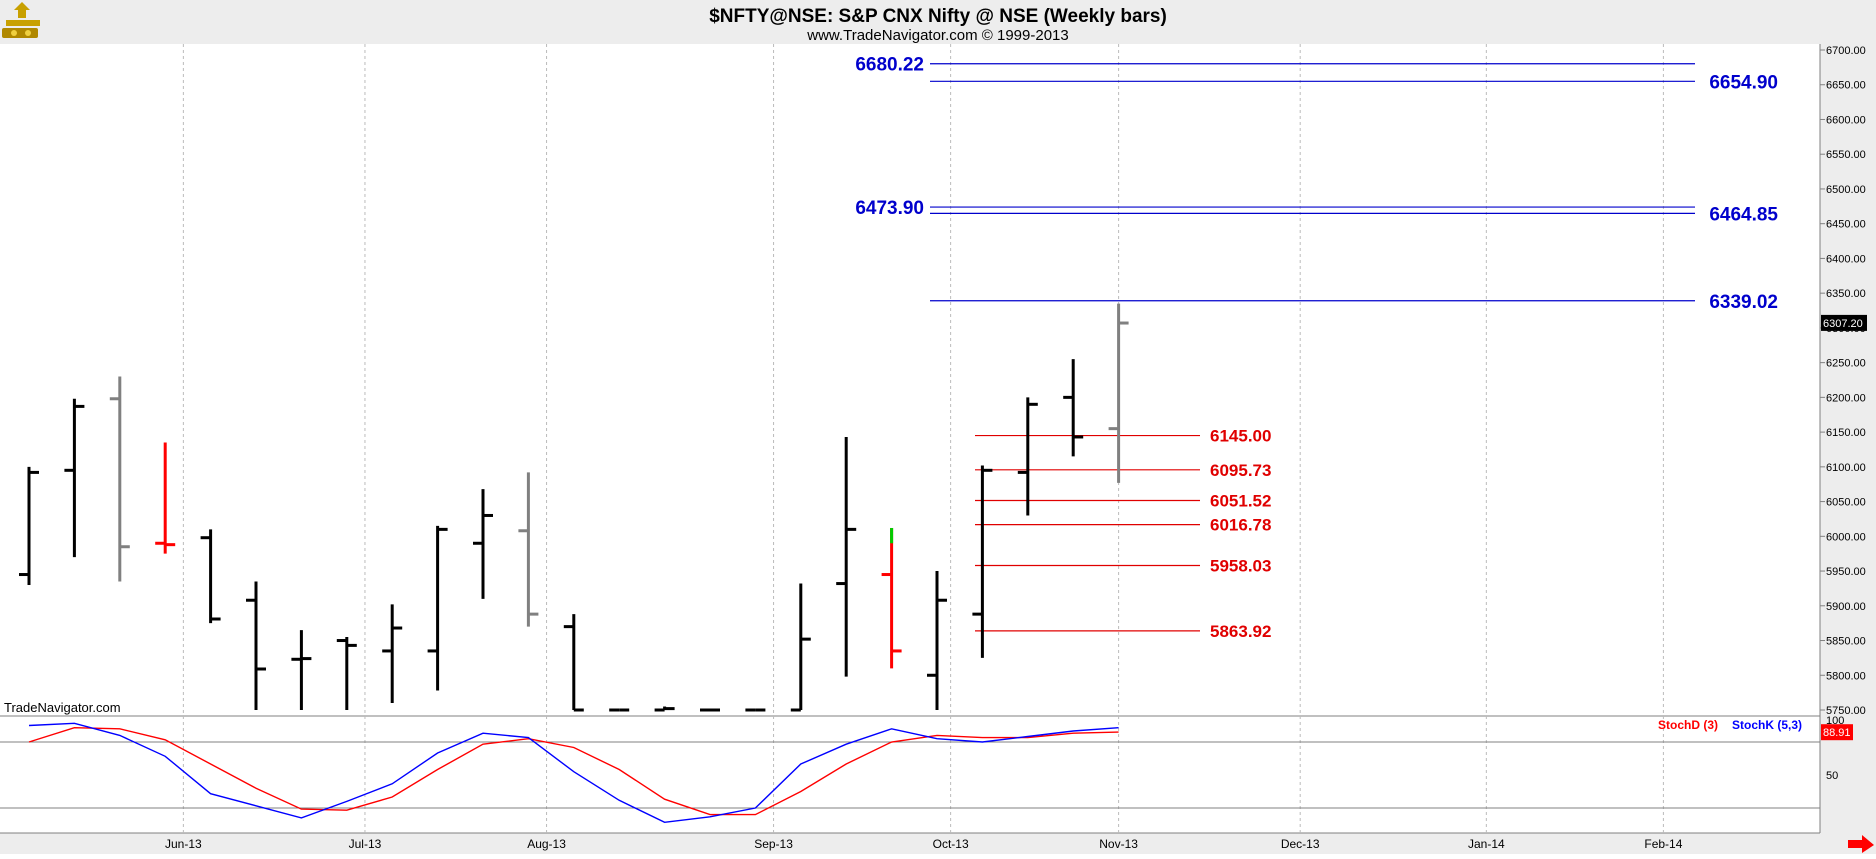  Describe the element at coordinates (1767, 725) in the screenshot. I see `stoch-k-legend: StochK (5,3)` at that location.